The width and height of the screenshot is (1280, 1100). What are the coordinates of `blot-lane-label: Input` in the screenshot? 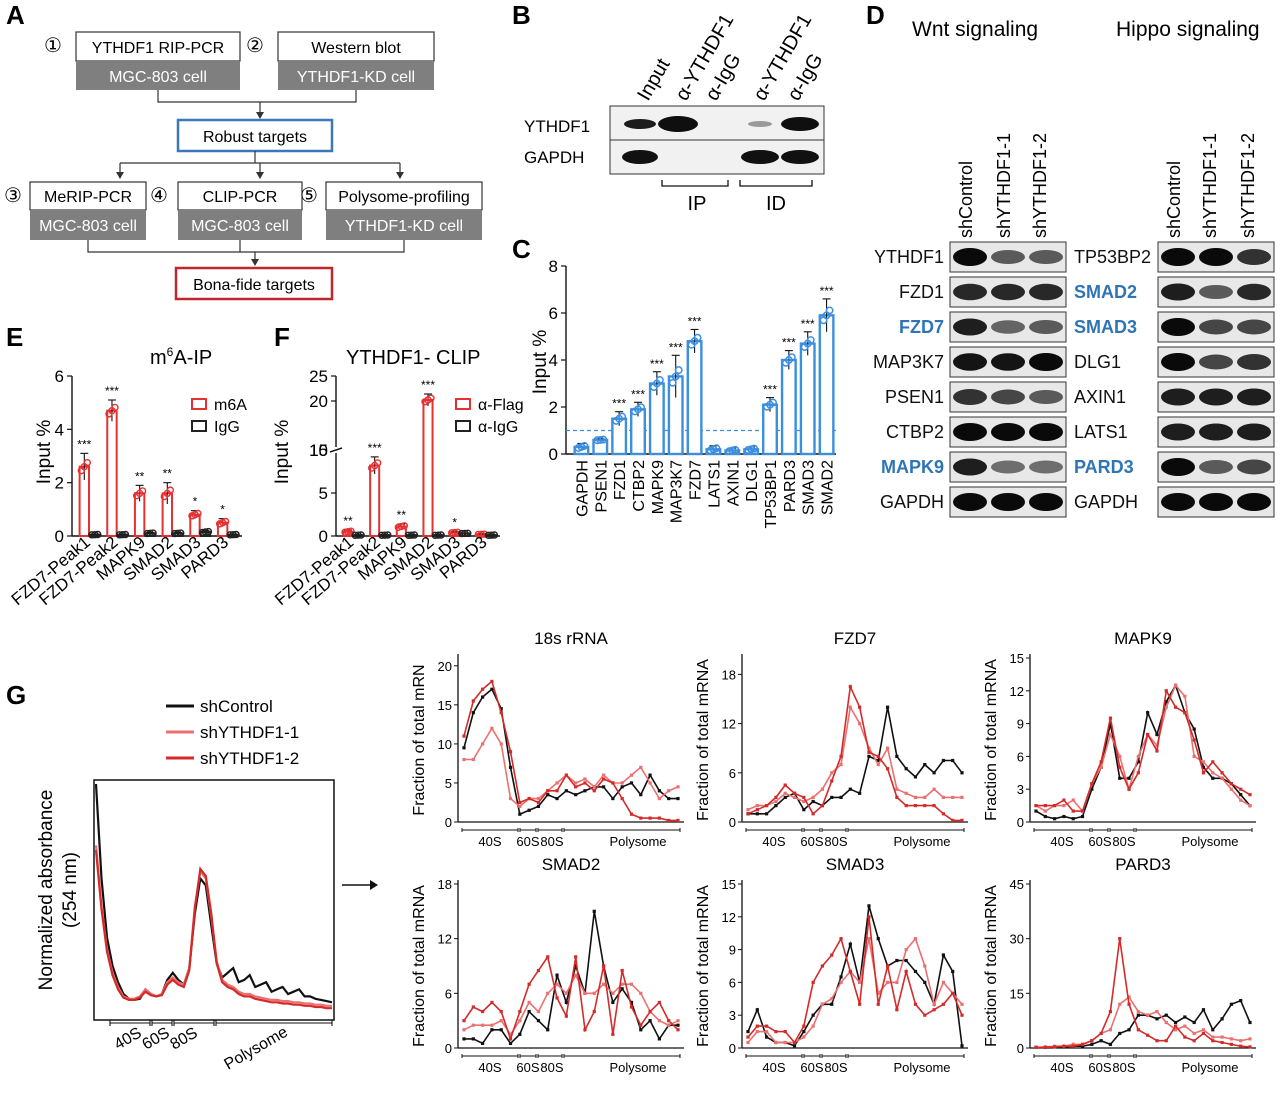 It's located at (654, 80).